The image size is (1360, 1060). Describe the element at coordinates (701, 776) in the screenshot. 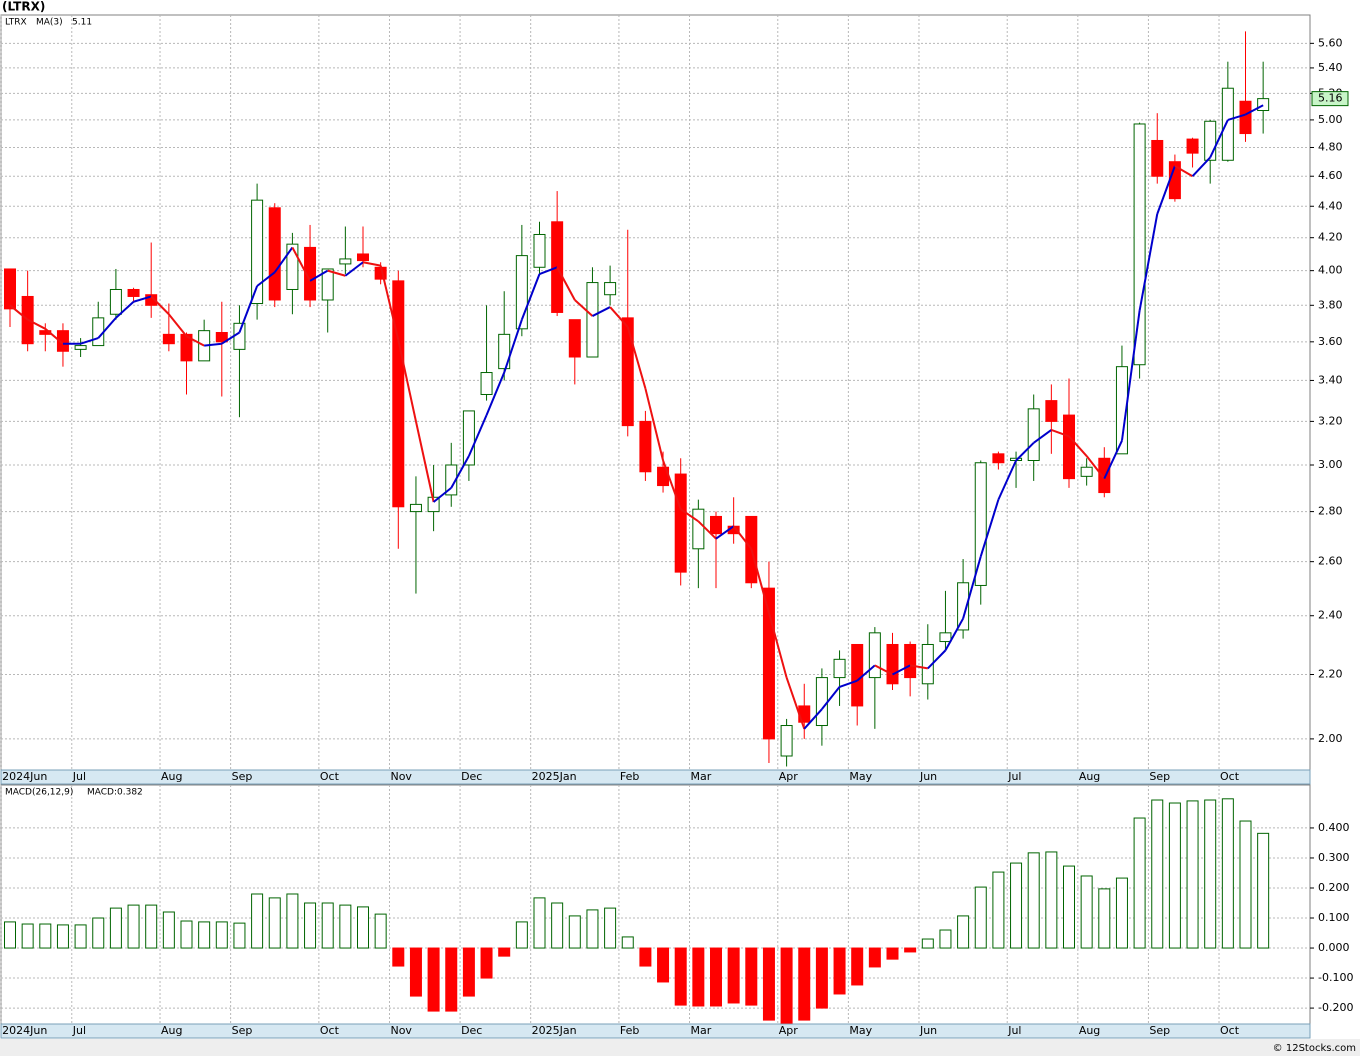

I see `x-tick-label: Mar` at that location.